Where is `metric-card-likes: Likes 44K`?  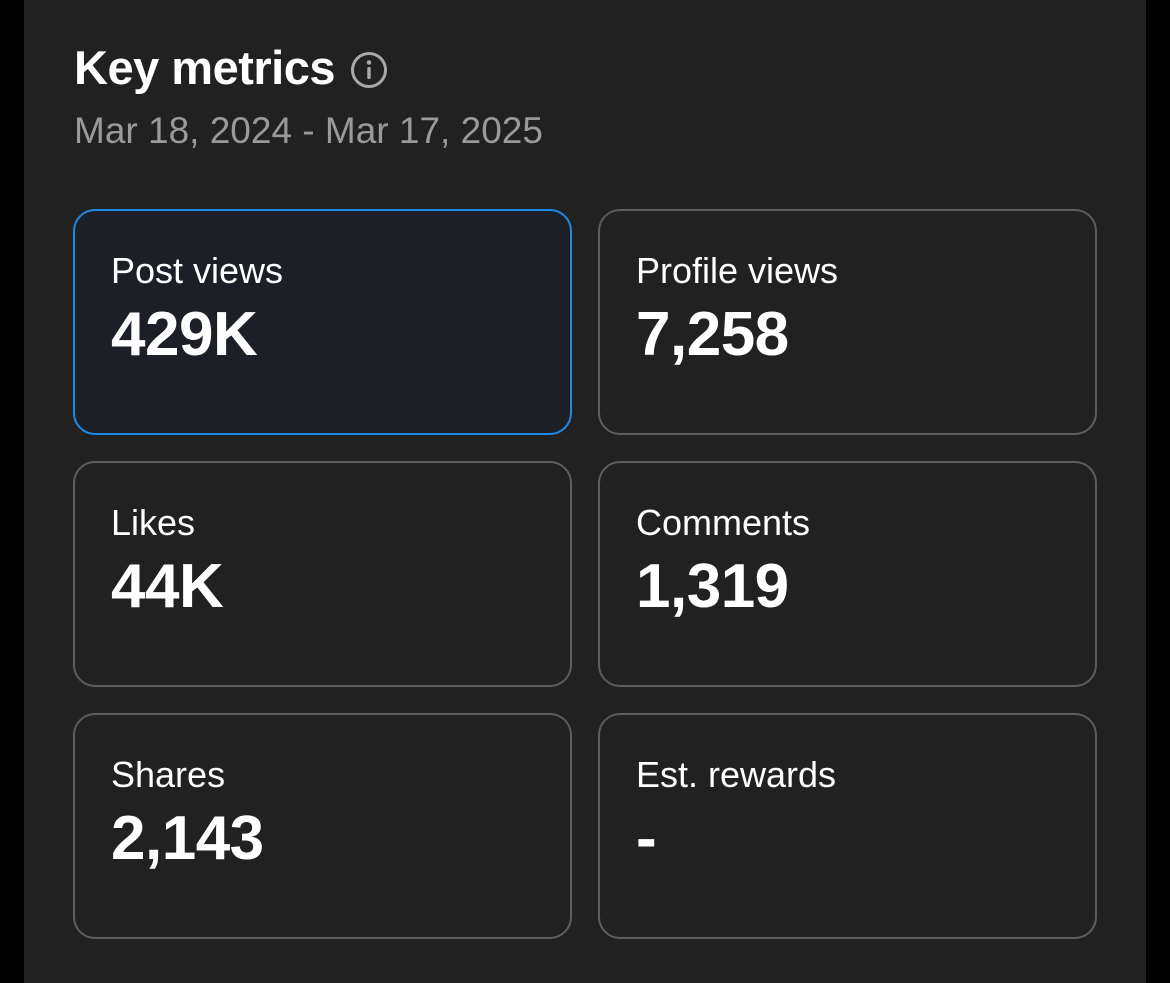
metric-card-likes: Likes 44K is located at coordinates (322, 574).